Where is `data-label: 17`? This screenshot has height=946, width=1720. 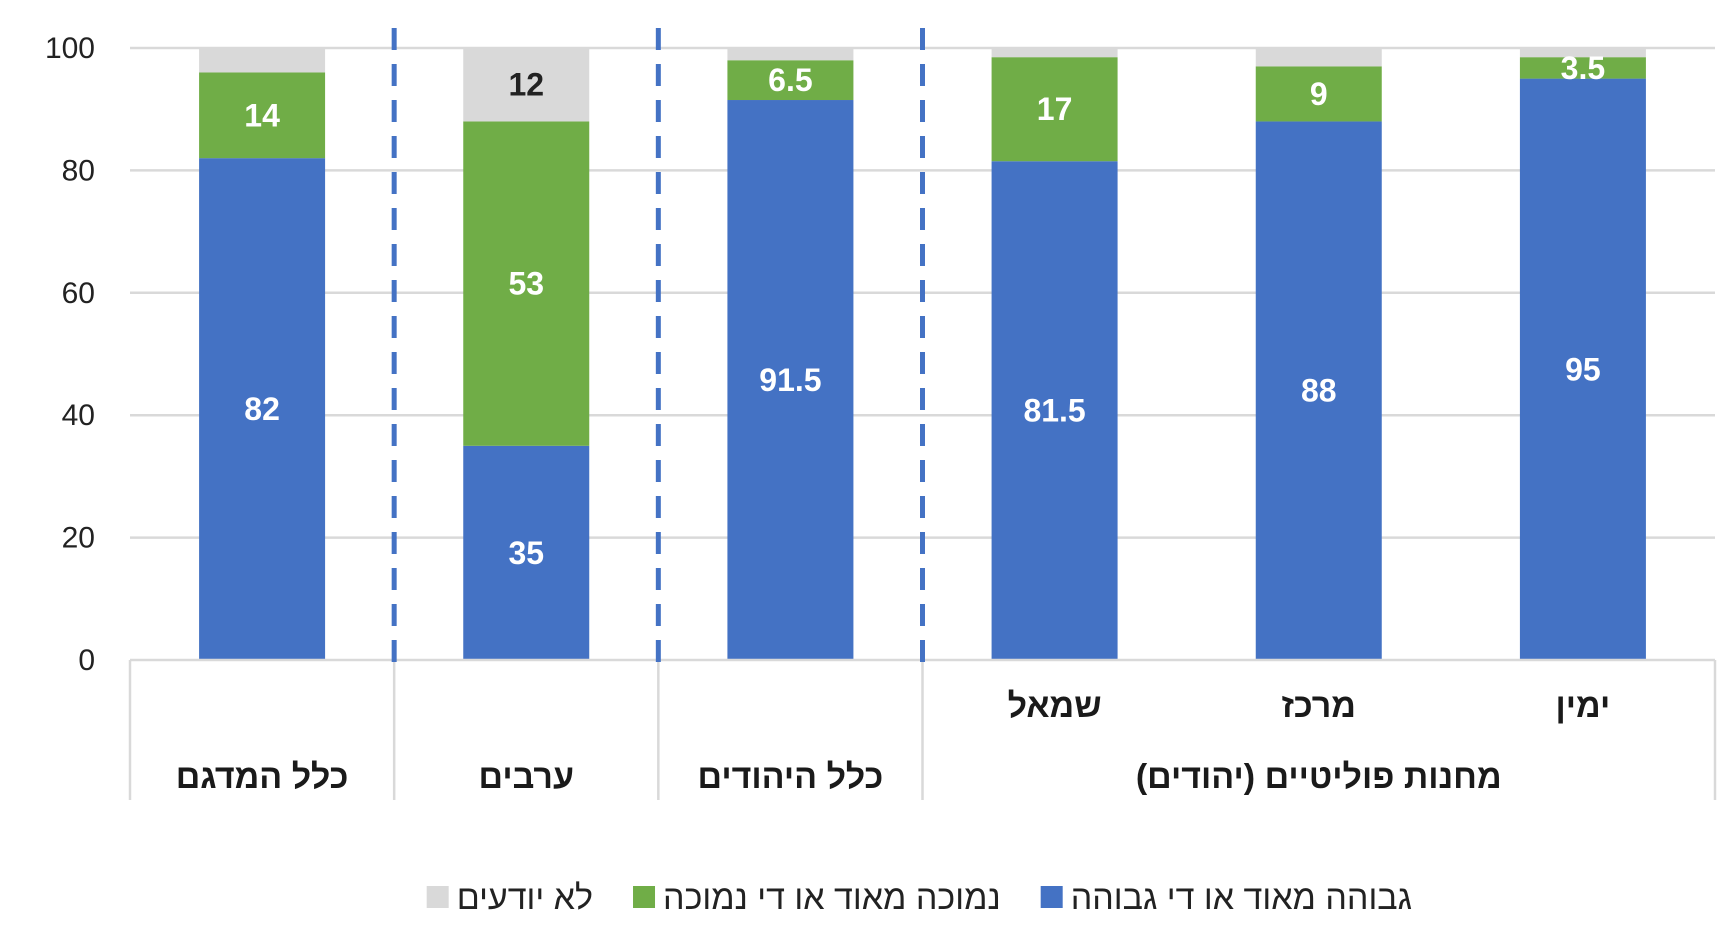
data-label: 17 is located at coordinates (1055, 109).